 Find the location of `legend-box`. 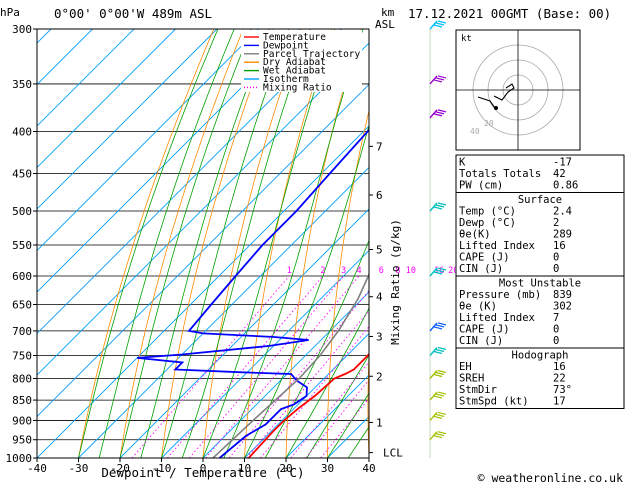

legend-box is located at coordinates (301, 61).